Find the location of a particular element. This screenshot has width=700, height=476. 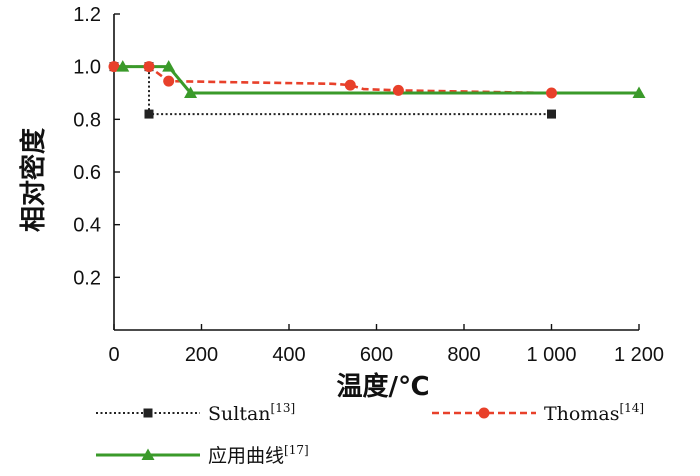

series-sultan-0-line is located at coordinates (333, 90).